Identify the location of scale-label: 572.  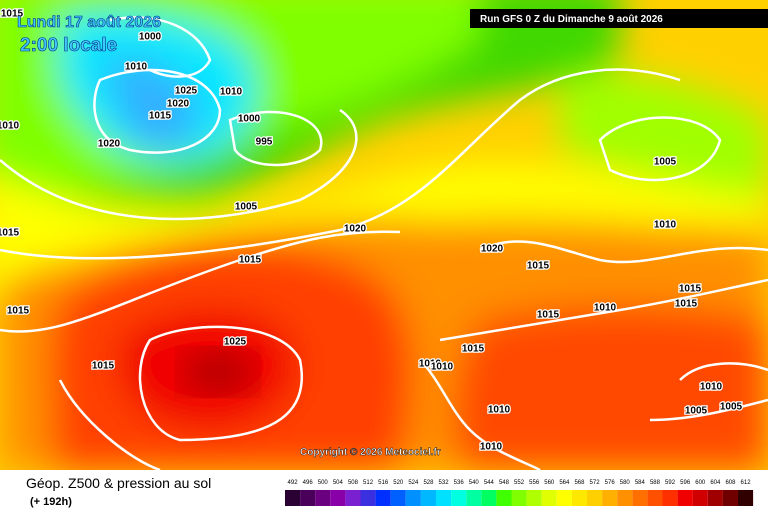
(595, 483).